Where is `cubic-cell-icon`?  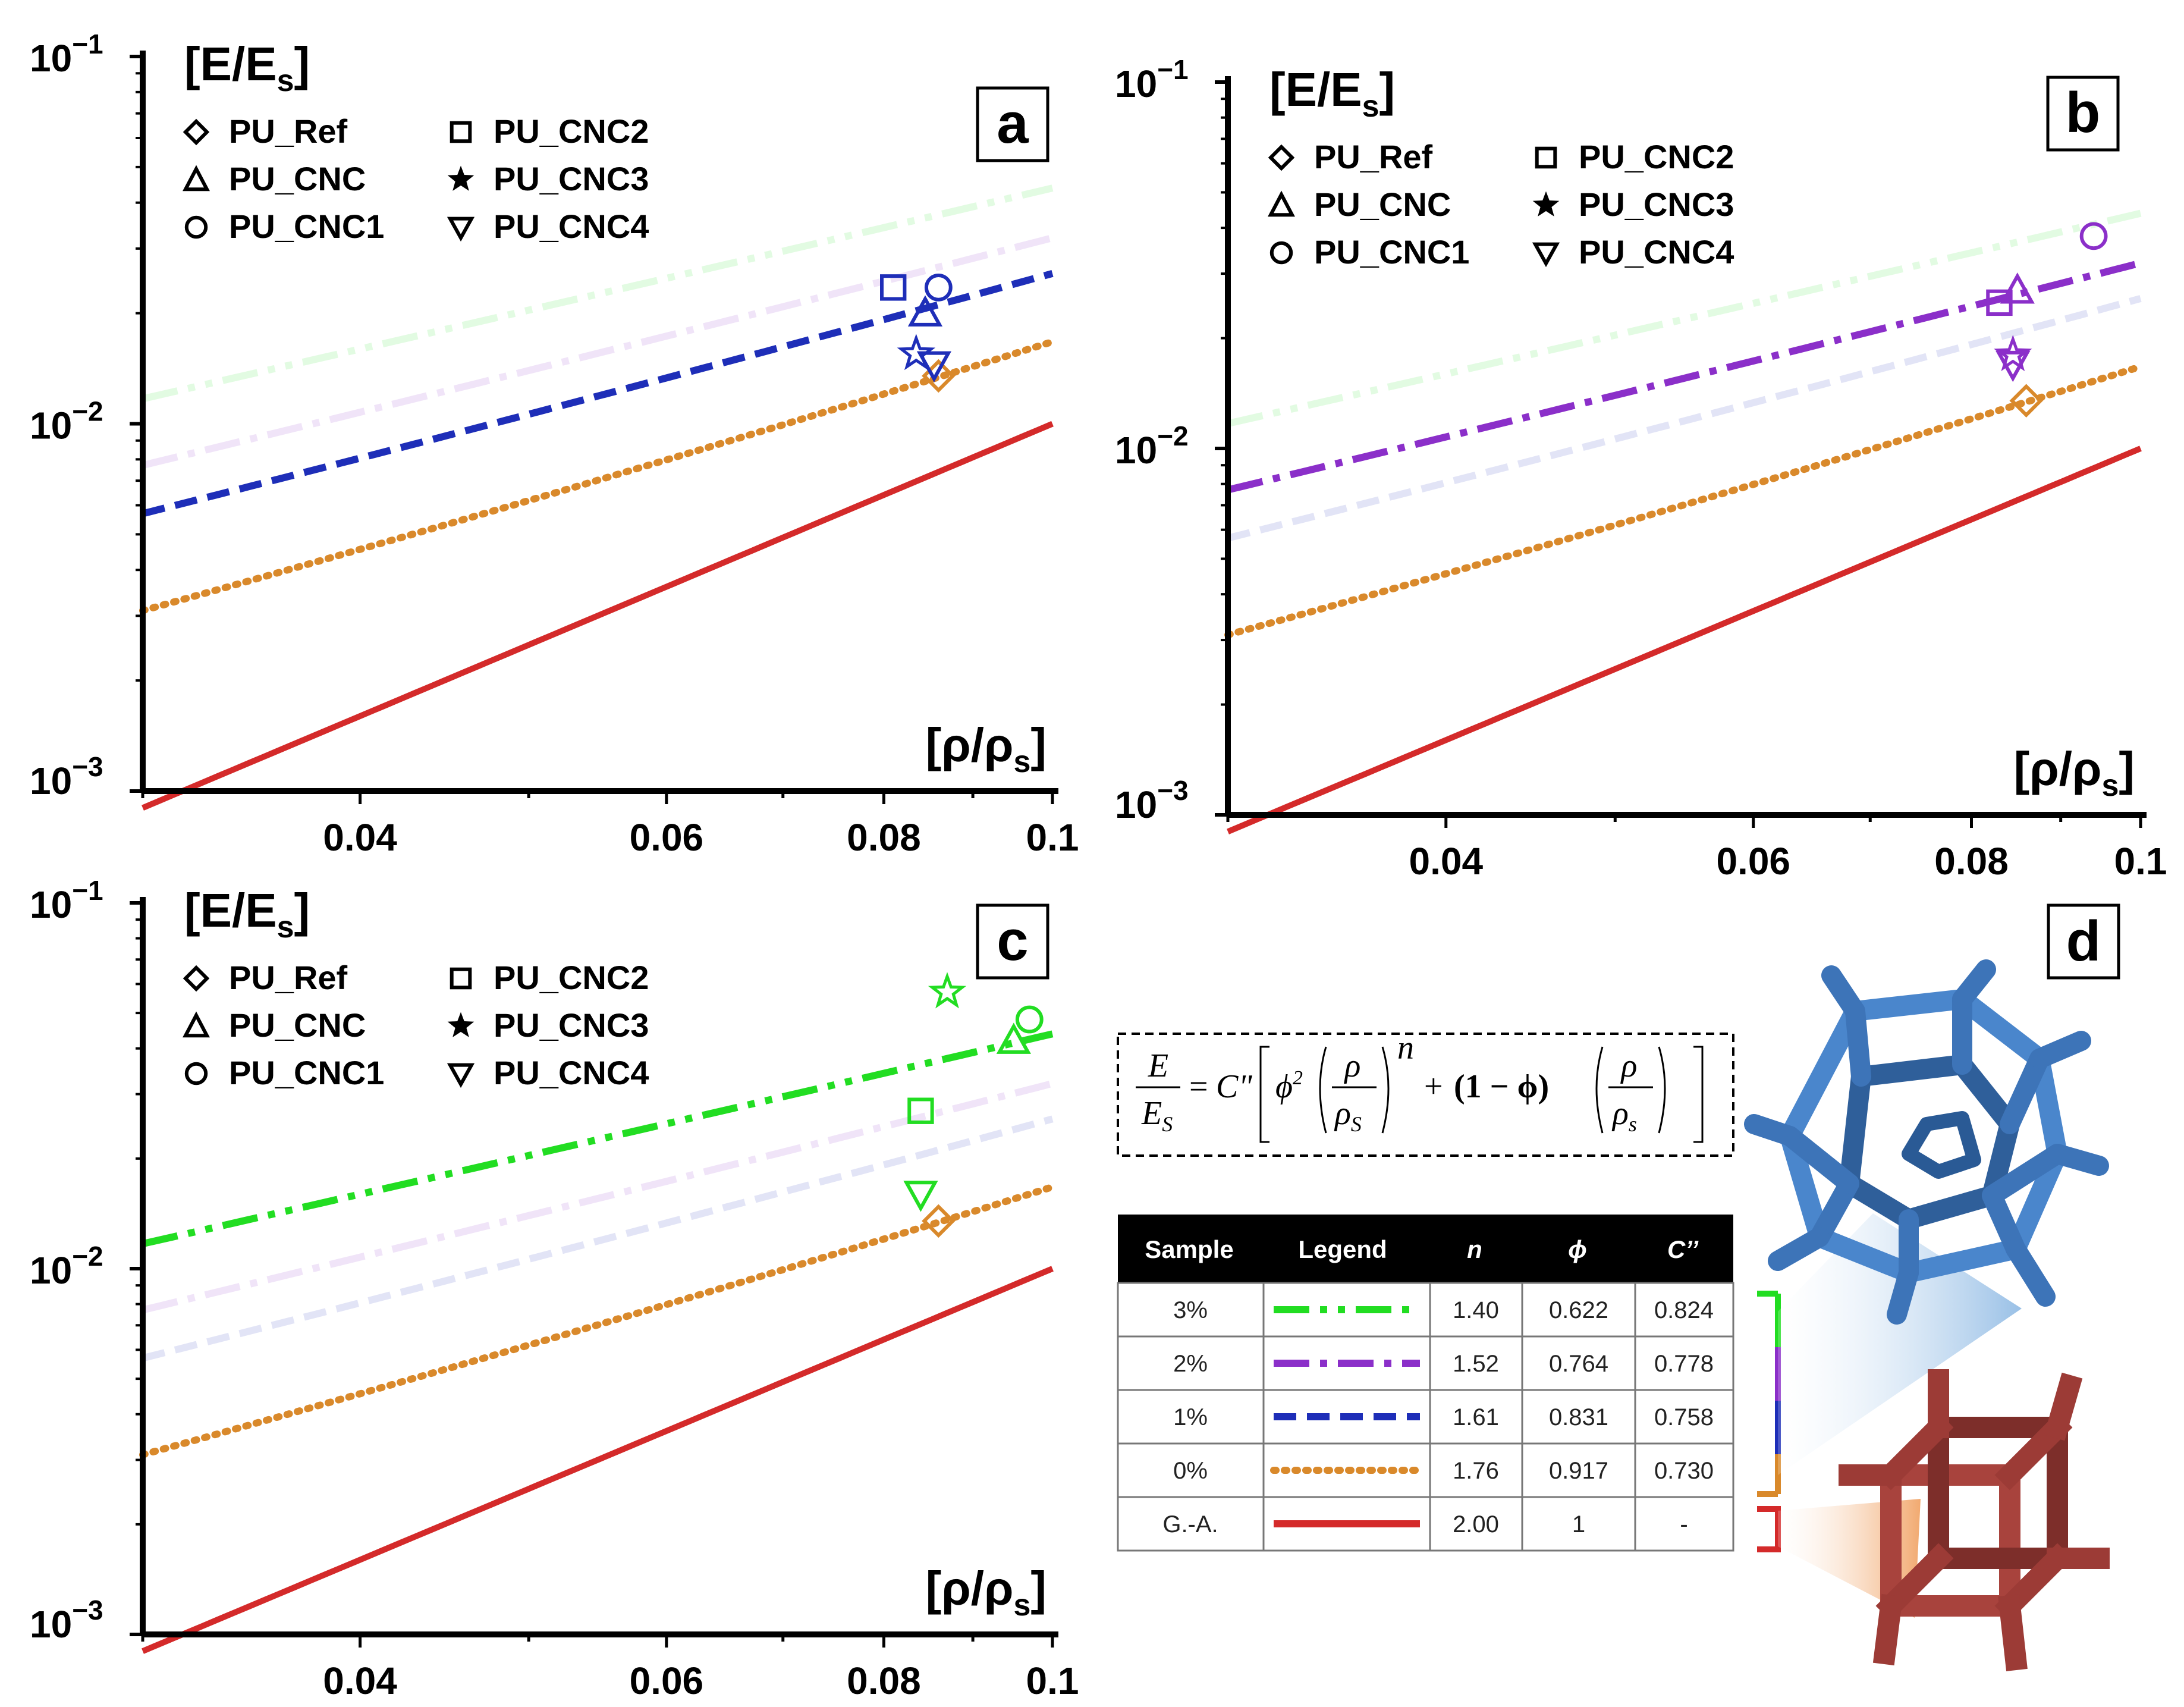
cubic-cell-icon is located at coordinates (1974, 1520).